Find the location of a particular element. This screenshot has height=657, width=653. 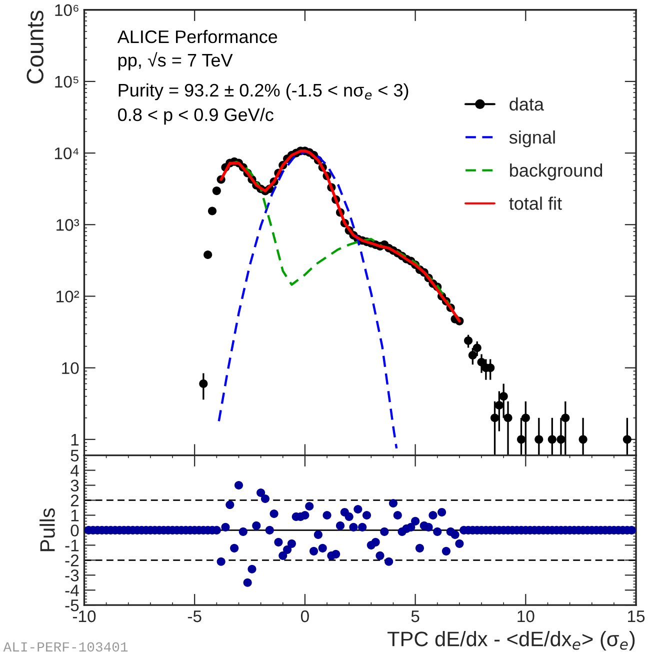

y-tick-label: 10 is located at coordinates (70, 368).